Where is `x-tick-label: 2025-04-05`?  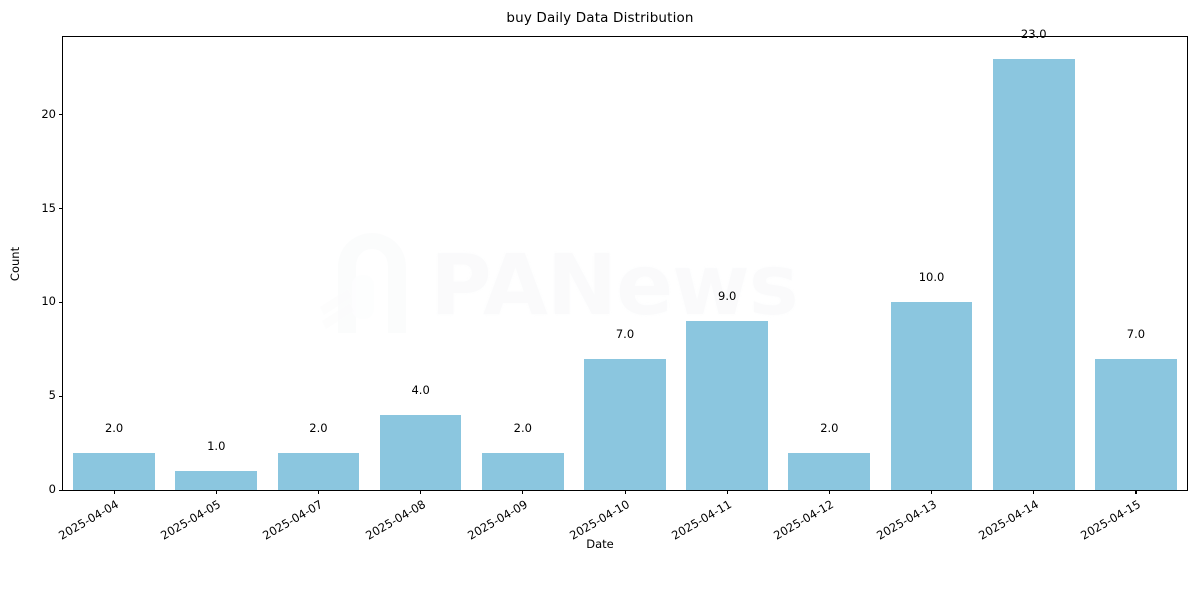 x-tick-label: 2025-04-05 is located at coordinates (191, 520).